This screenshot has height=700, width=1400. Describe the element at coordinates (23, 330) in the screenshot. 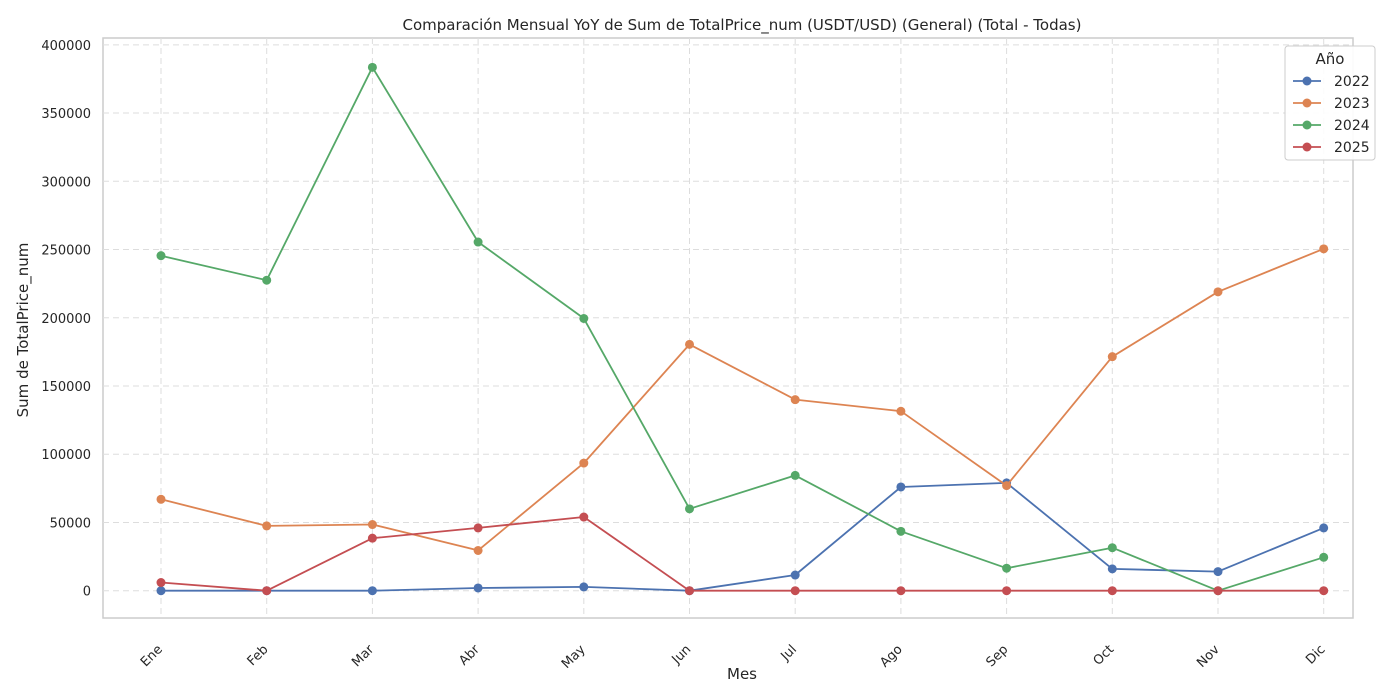

I see `y-axis-label: Sum de TotalPrice_num` at that location.